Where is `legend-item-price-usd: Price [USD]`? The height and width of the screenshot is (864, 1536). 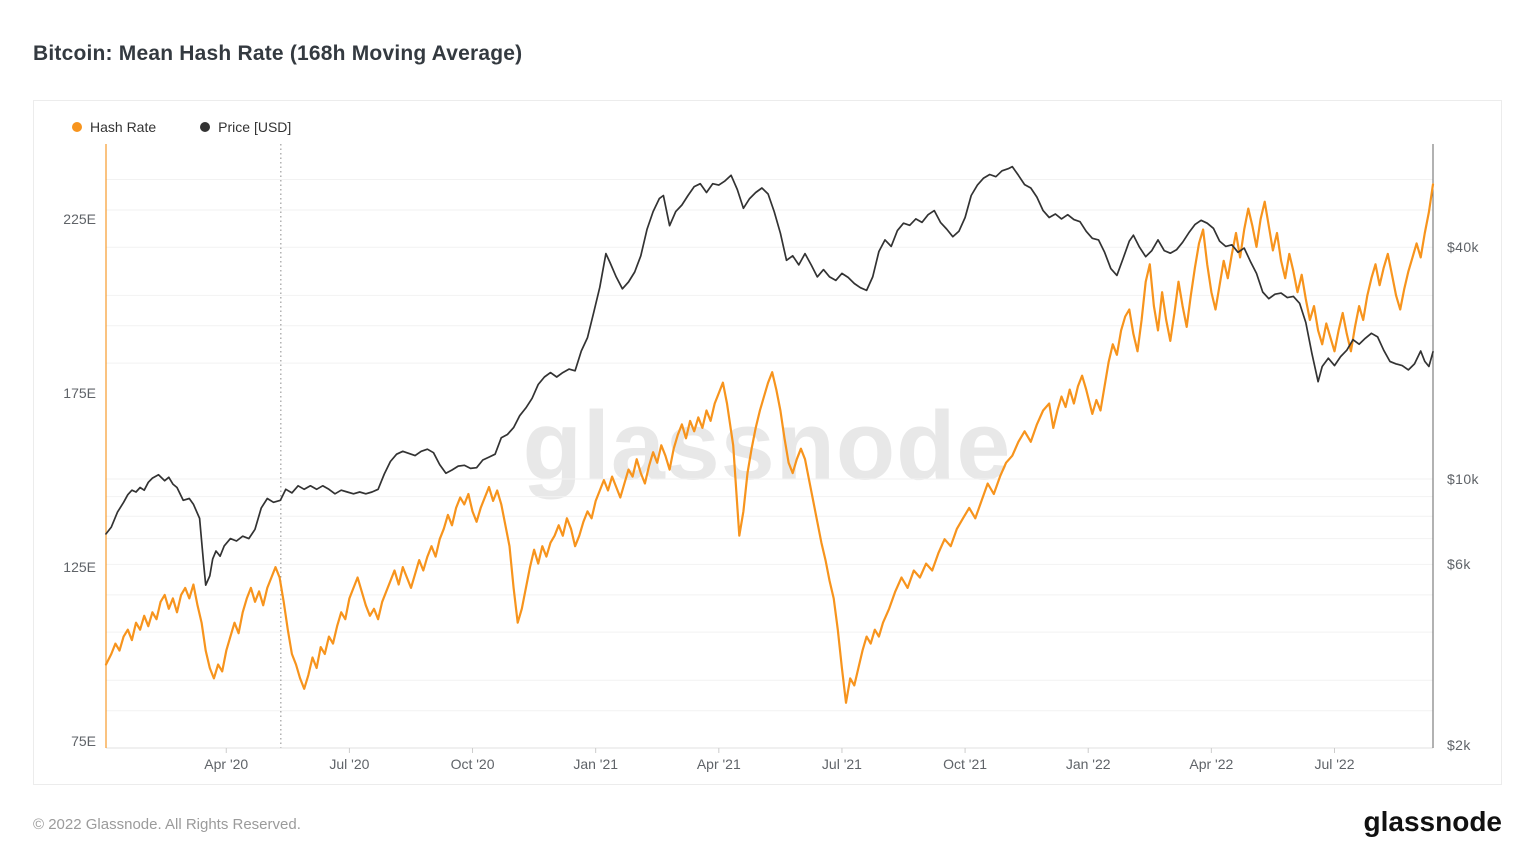
legend-item-price-usd: Price [USD] is located at coordinates (245, 127).